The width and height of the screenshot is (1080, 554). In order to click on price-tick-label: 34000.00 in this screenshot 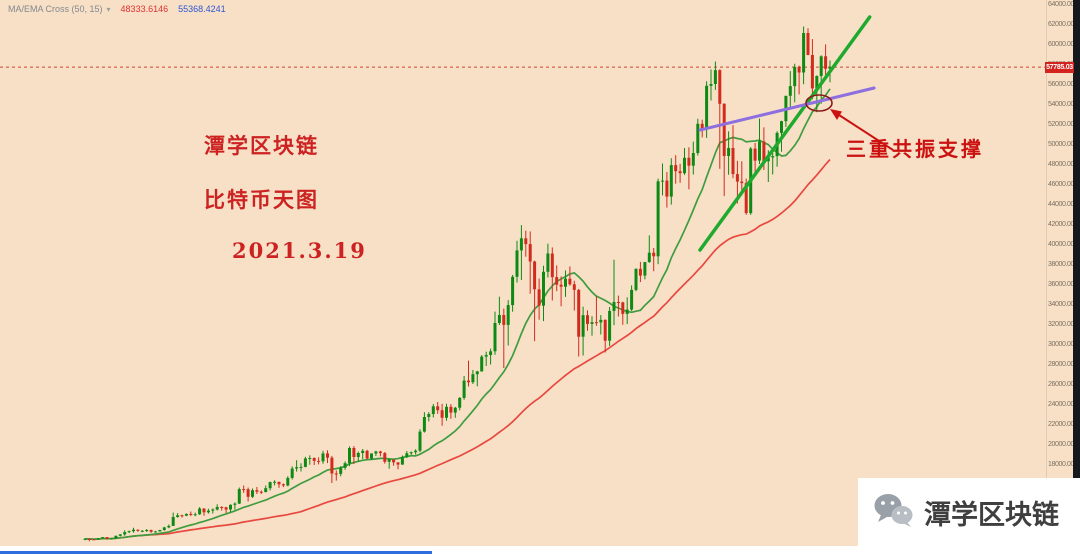, I will do `click(1061, 304)`.